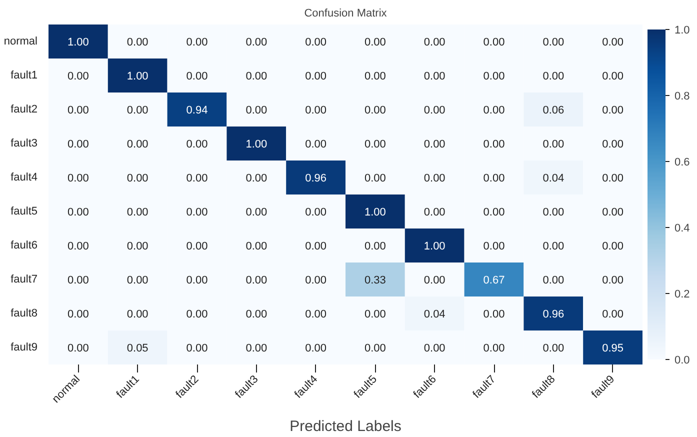 The width and height of the screenshot is (697, 437). What do you see at coordinates (316, 178) in the screenshot?
I see `data-label: 0.96` at bounding box center [316, 178].